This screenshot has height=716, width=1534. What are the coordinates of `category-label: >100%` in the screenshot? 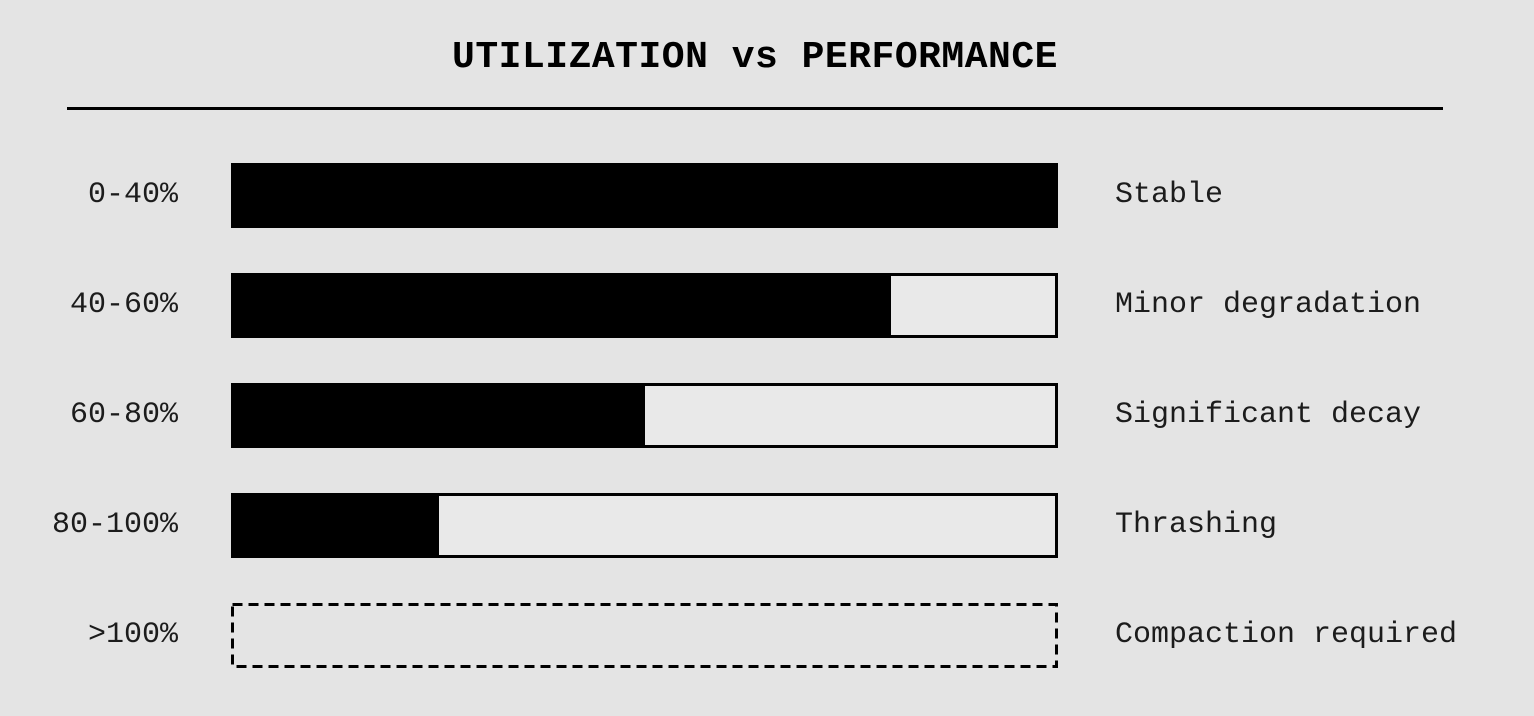 It's located at (132, 635).